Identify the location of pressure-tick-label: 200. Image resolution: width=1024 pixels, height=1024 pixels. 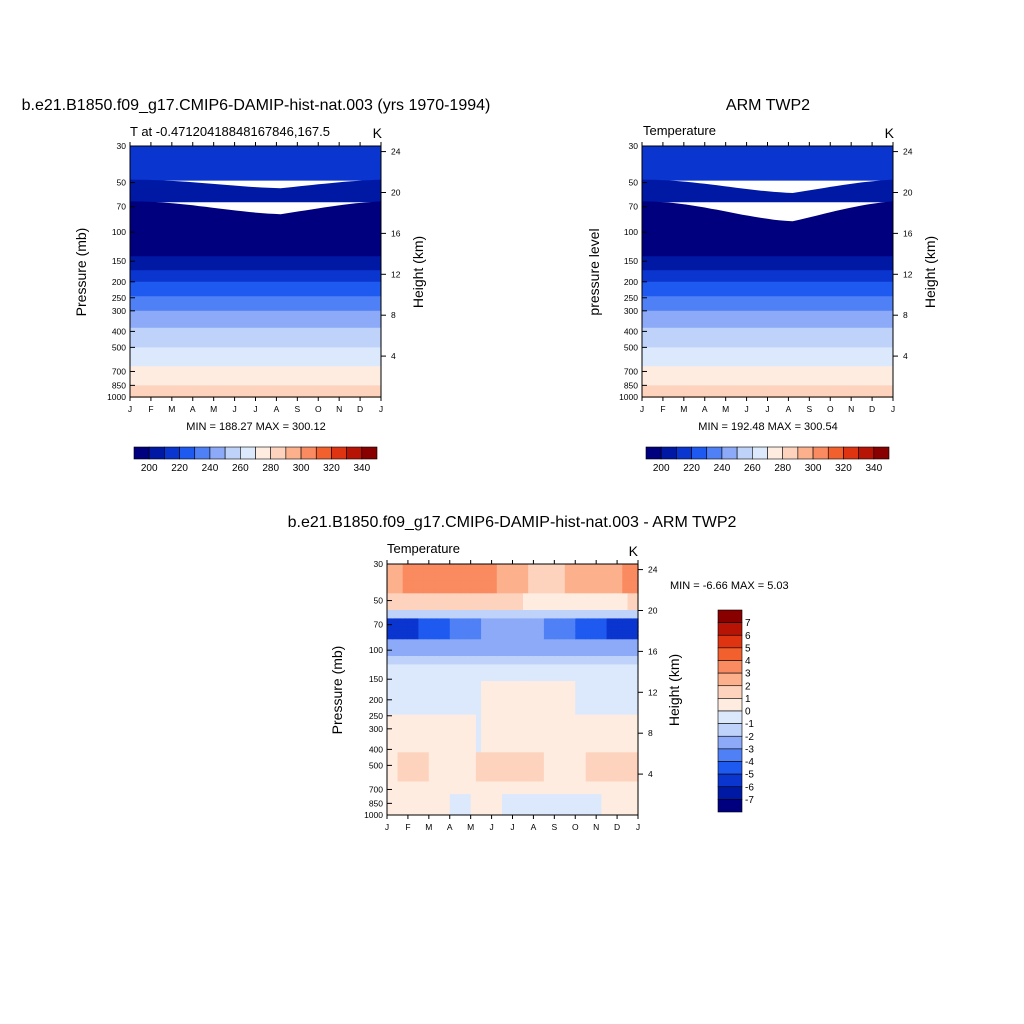
(119, 282).